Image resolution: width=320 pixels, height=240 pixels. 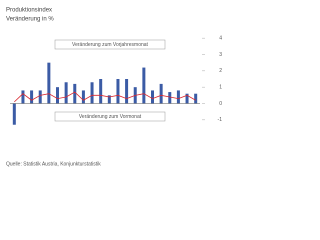 What do you see at coordinates (220, 55) in the screenshot?
I see `y-tick-label: 3` at bounding box center [220, 55].